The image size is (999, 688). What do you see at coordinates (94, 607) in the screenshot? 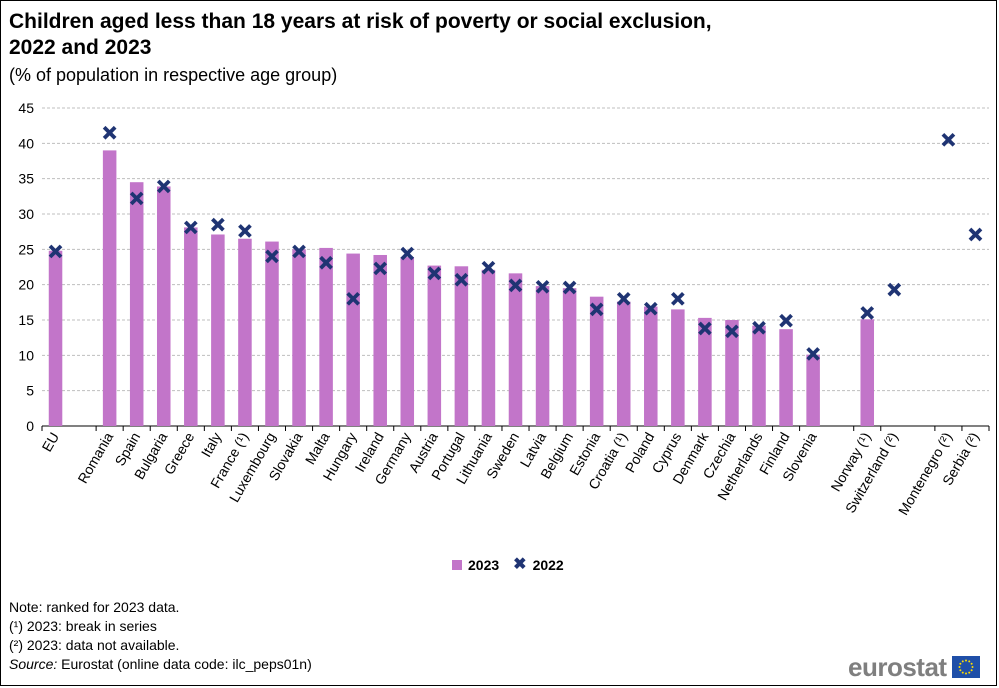
I see `note-ranked: Note: ranked for 2023 data.` at bounding box center [94, 607].